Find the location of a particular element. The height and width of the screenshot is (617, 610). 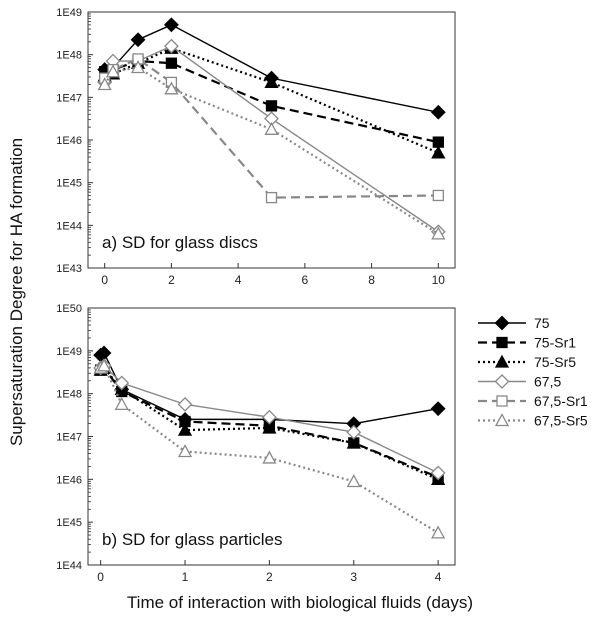

legend-marker-75-Sr1 is located at coordinates (502, 342).